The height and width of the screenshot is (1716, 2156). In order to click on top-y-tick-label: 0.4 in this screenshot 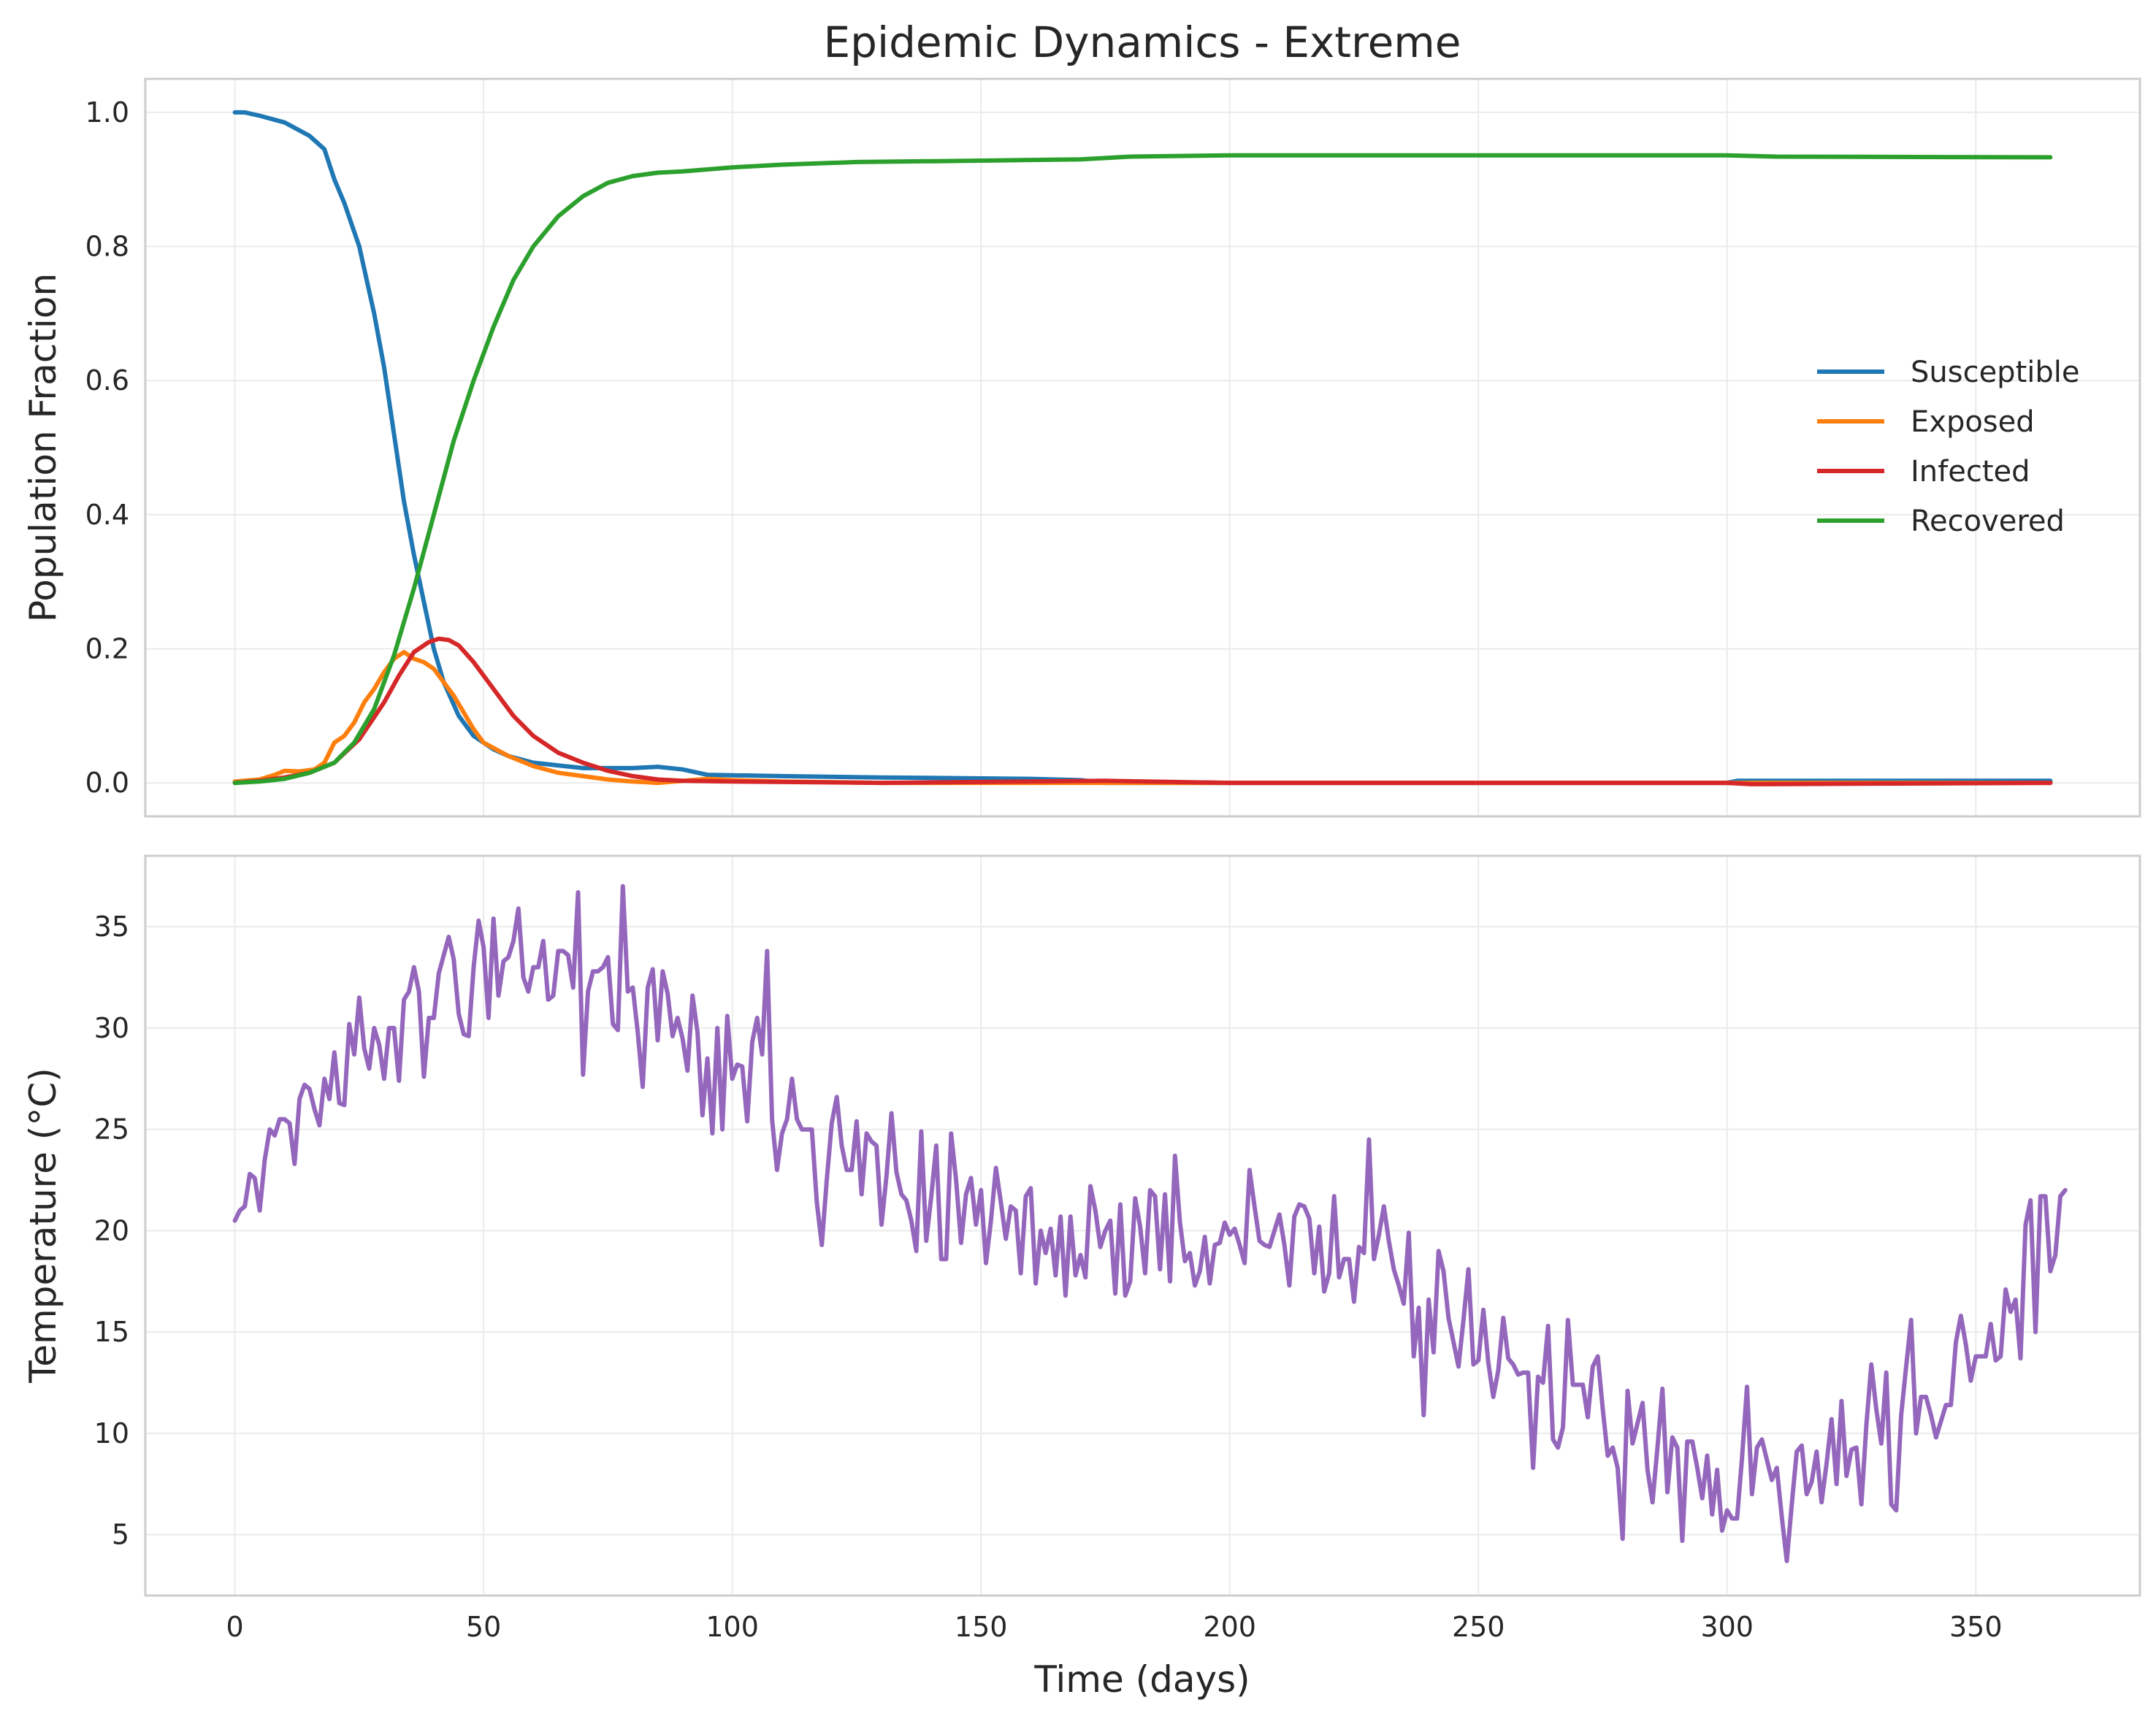, I will do `click(107, 515)`.